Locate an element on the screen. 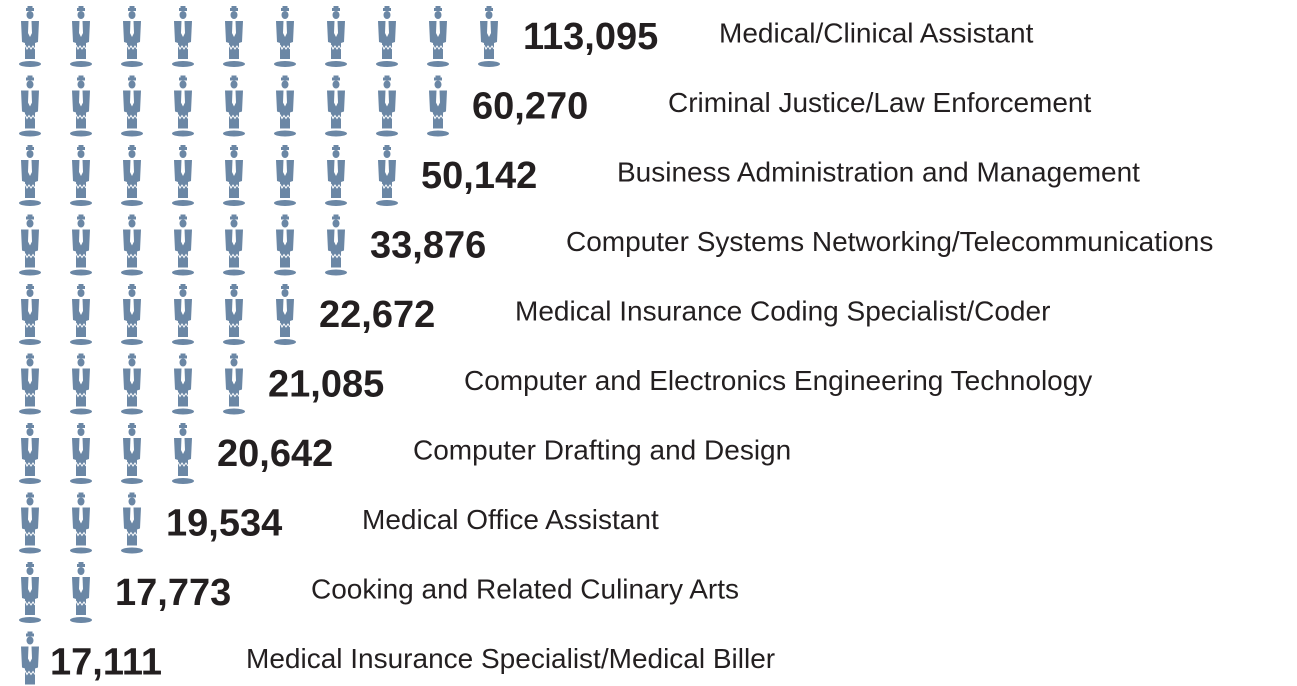 This screenshot has width=1297, height=686. value-label: 113,095 is located at coordinates (590, 37).